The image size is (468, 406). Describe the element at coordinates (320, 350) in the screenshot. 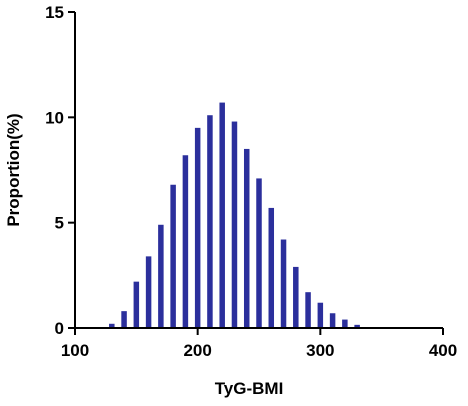

I see `x-tick-label-300: 300` at that location.